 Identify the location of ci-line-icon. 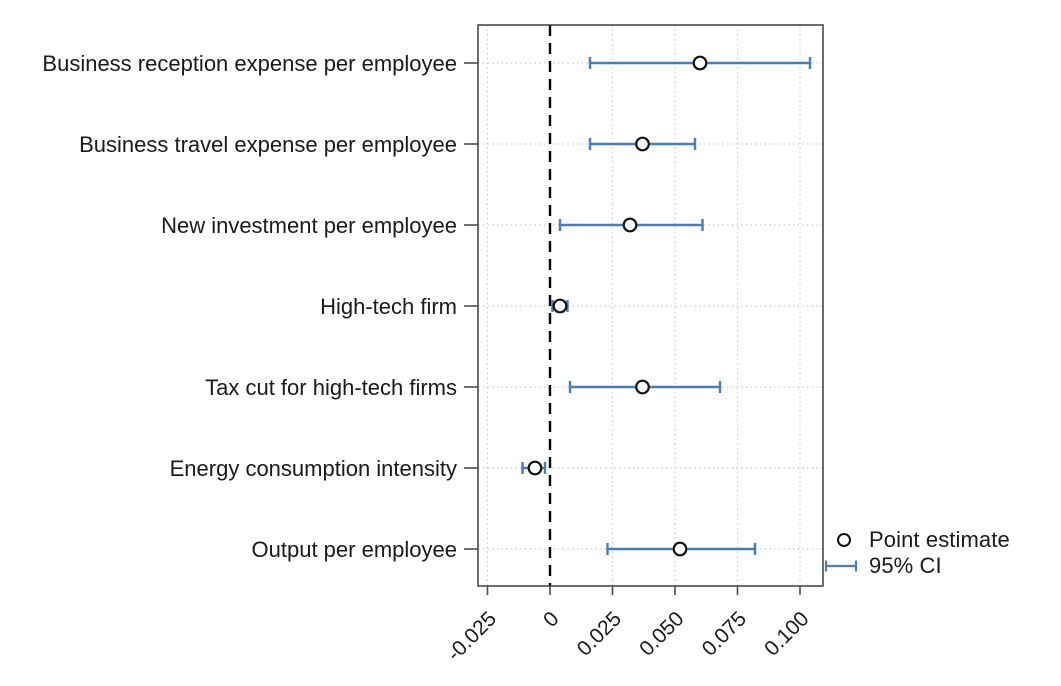
(841, 566).